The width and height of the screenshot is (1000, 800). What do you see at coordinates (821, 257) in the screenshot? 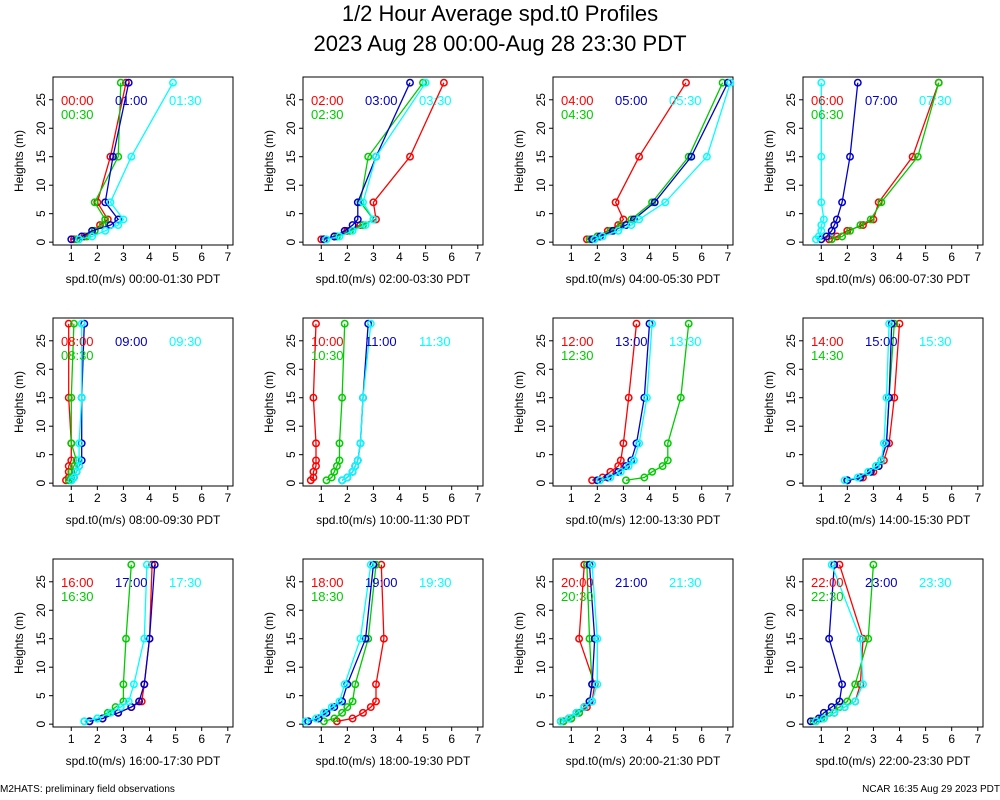
I see `x-tick-label: 1` at bounding box center [821, 257].